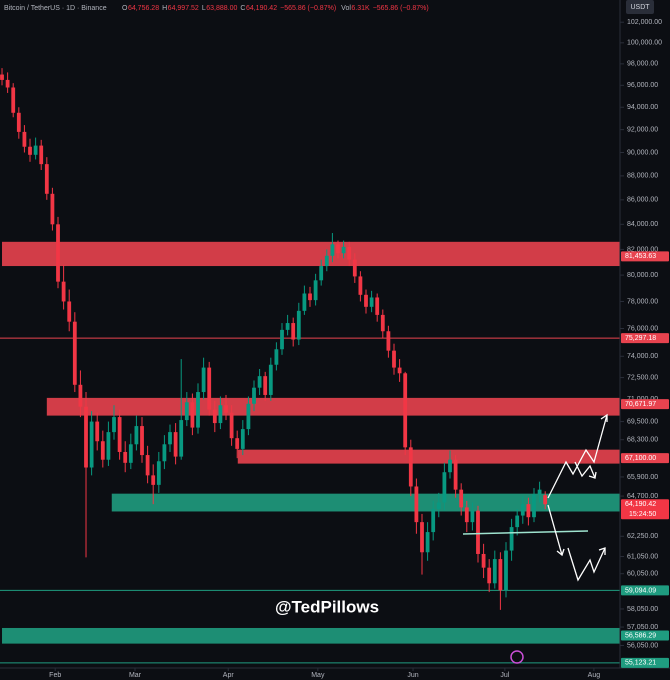 The image size is (670, 680). What do you see at coordinates (242, 8) in the screenshot?
I see `ohlc-text: C` at bounding box center [242, 8].